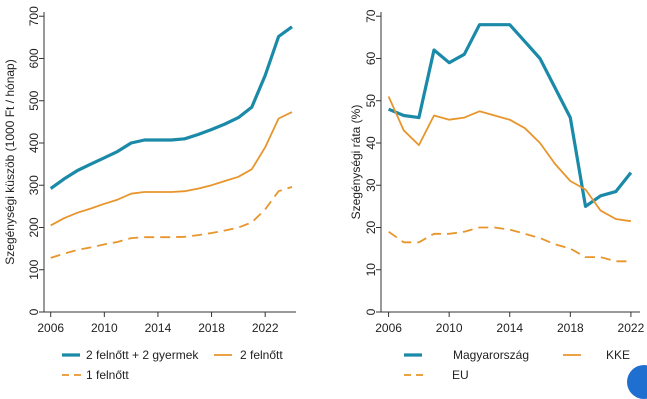  What do you see at coordinates (34, 227) in the screenshot?
I see `y-tick-label: 200` at bounding box center [34, 227].